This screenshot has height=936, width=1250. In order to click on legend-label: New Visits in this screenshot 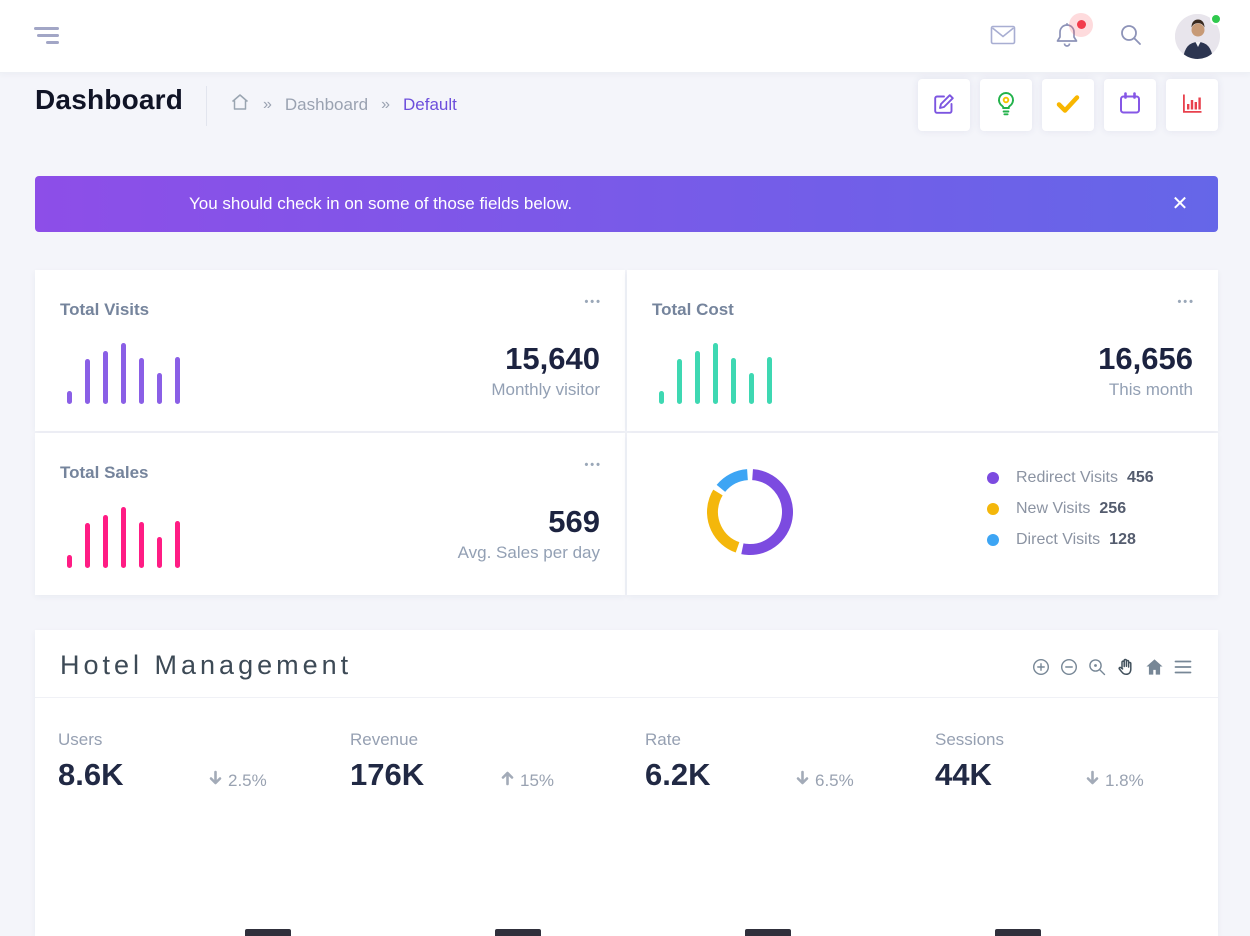, I will do `click(1053, 508)`.